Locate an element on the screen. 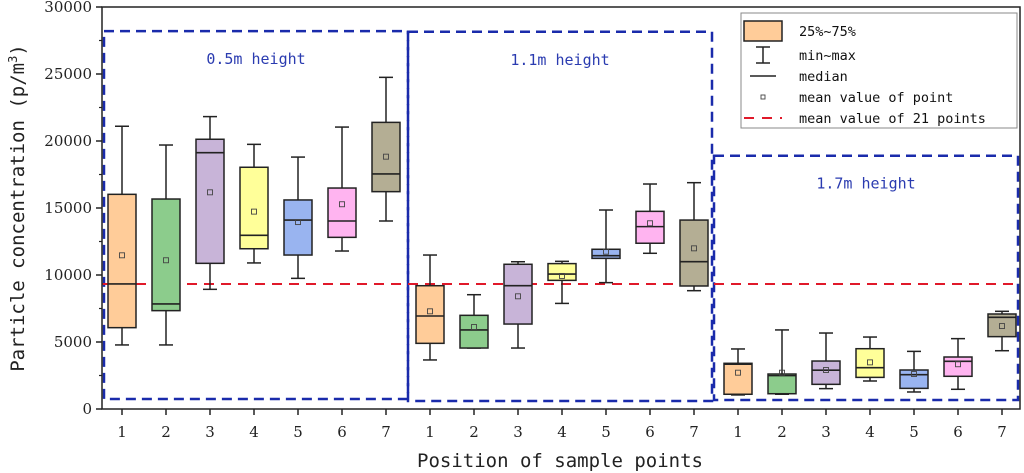 Image resolution: width=1024 pixels, height=473 pixels. legend-label: median is located at coordinates (823, 77).